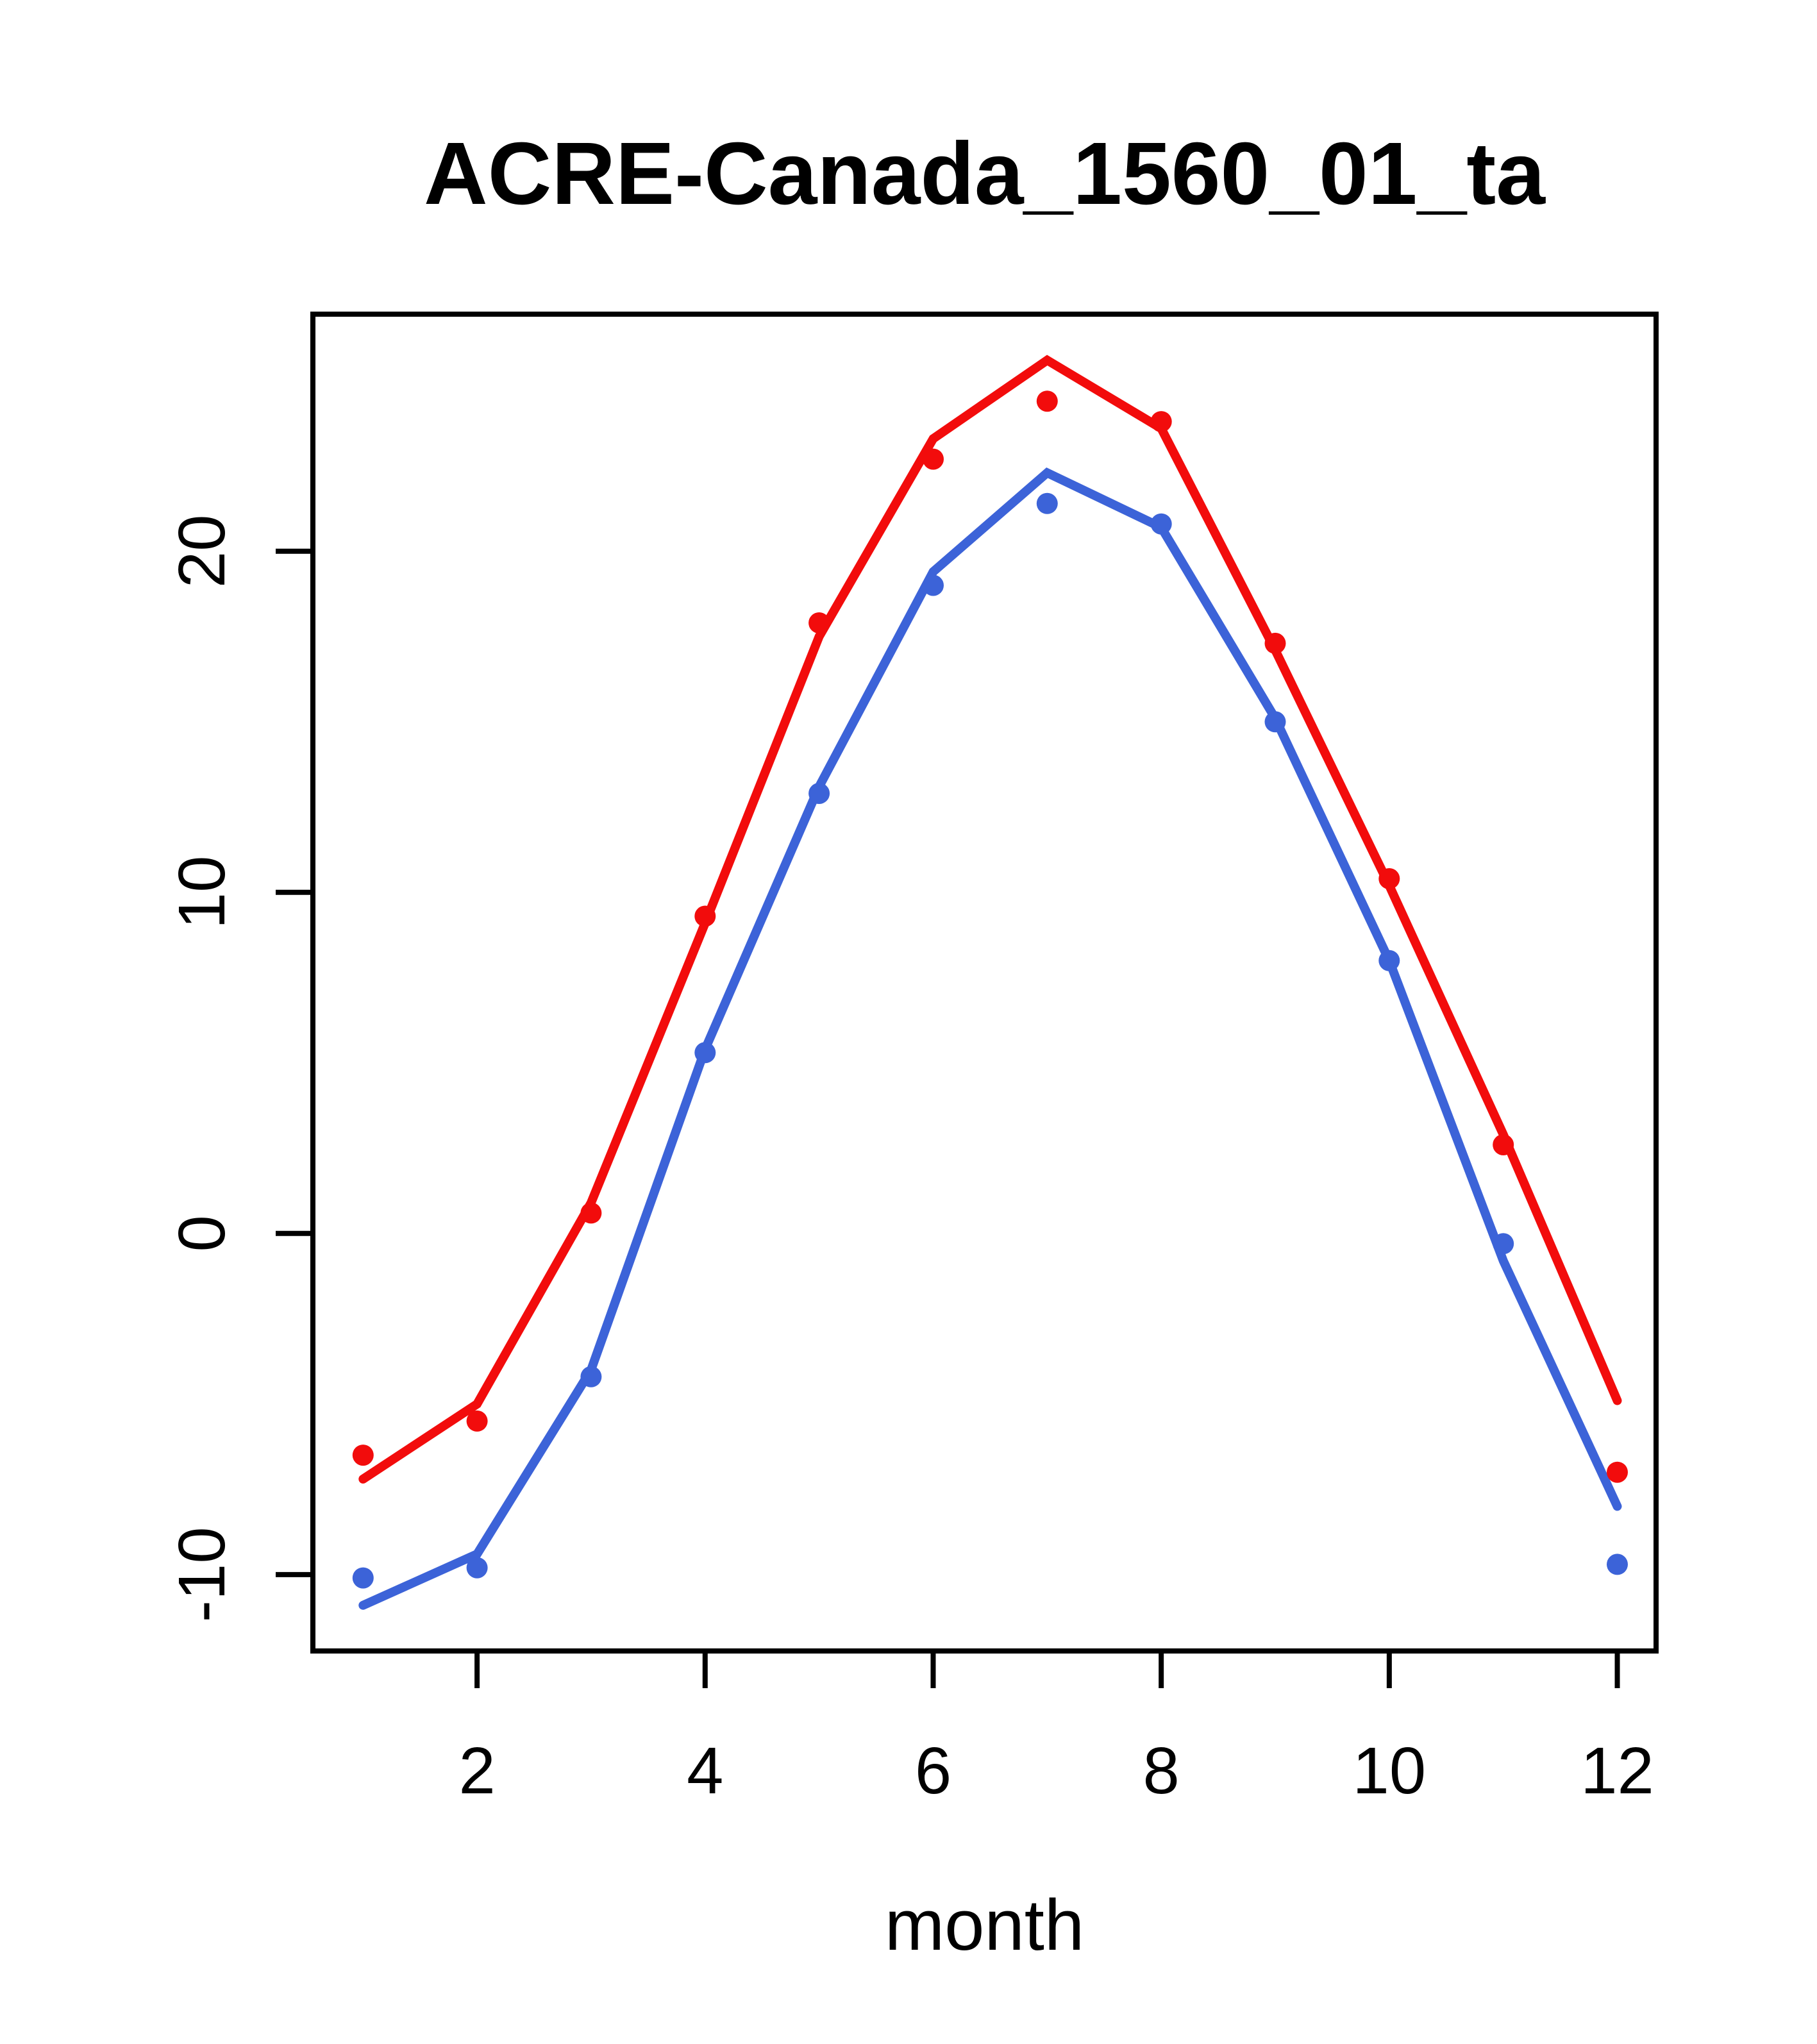 This screenshot has width=1817, height=2044. What do you see at coordinates (202, 551) in the screenshot?
I see `y-tick-label: 20` at bounding box center [202, 551].